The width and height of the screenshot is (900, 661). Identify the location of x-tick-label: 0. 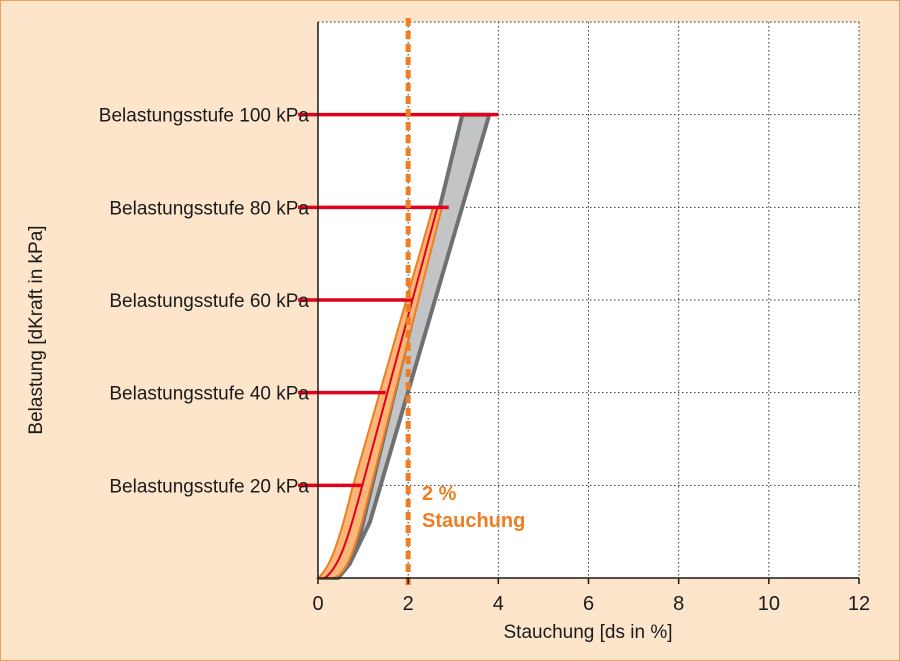
(317, 604).